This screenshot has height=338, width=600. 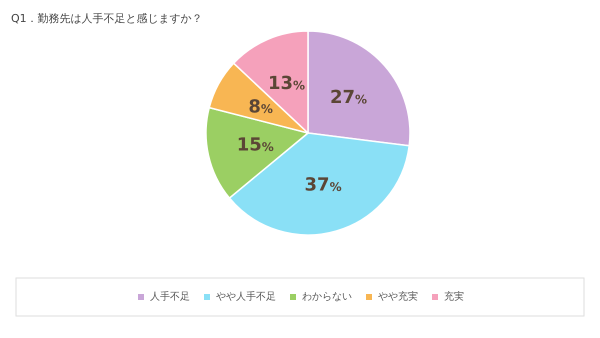 I want to click on data-label: 15%, so click(x=255, y=145).